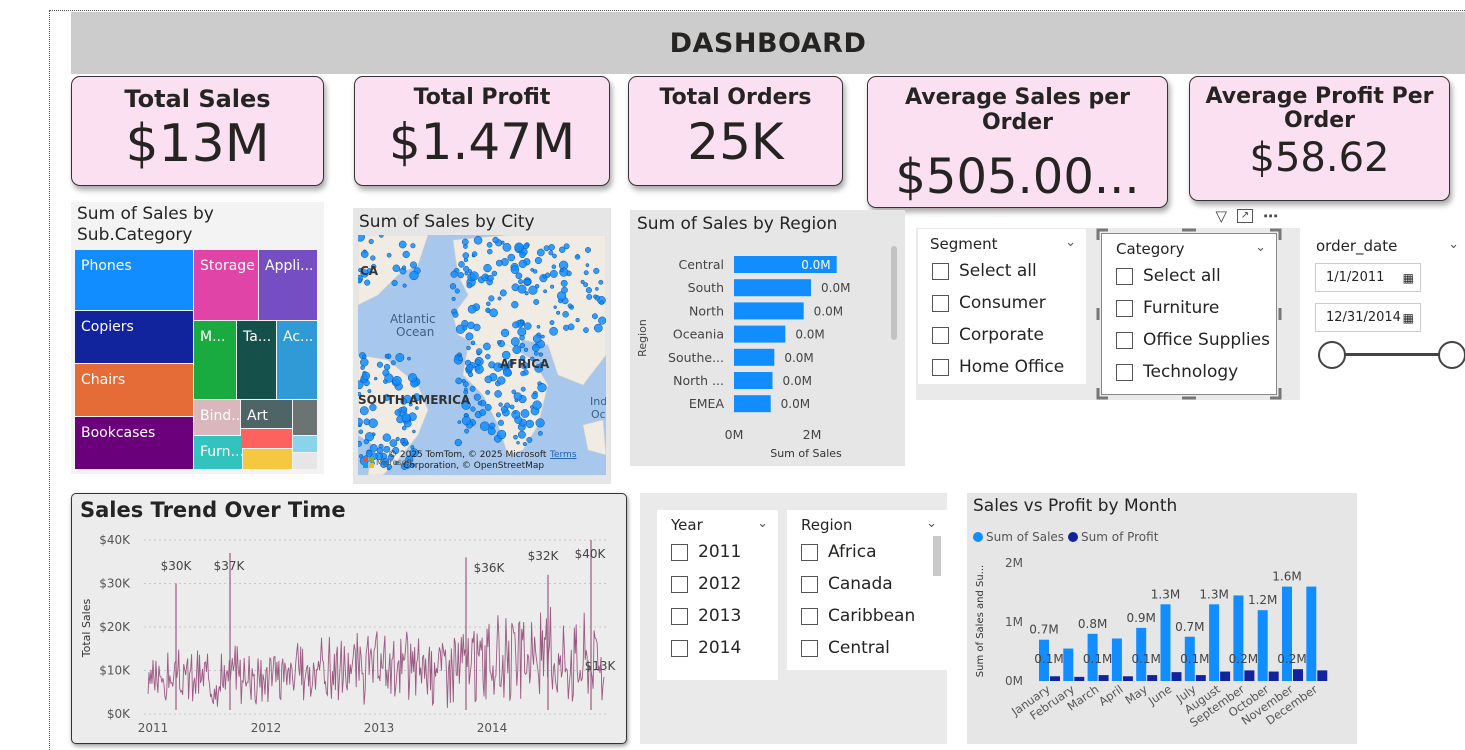 The height and width of the screenshot is (750, 1465). What do you see at coordinates (1408, 277) in the screenshot?
I see `calendar-icon: ▦` at bounding box center [1408, 277].